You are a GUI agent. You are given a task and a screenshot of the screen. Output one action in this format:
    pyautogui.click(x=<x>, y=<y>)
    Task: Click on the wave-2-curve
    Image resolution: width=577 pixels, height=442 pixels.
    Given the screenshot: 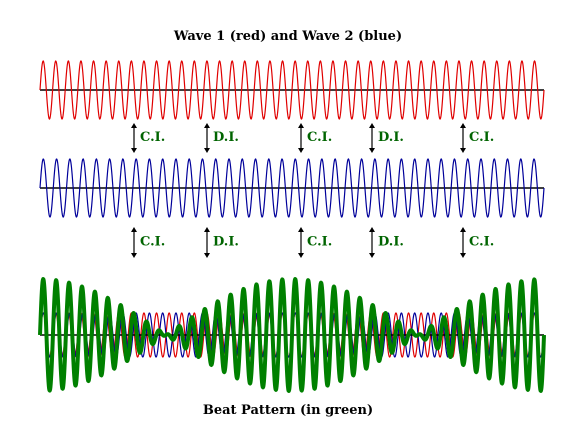 What is the action you would take?
    pyautogui.click(x=292, y=188)
    